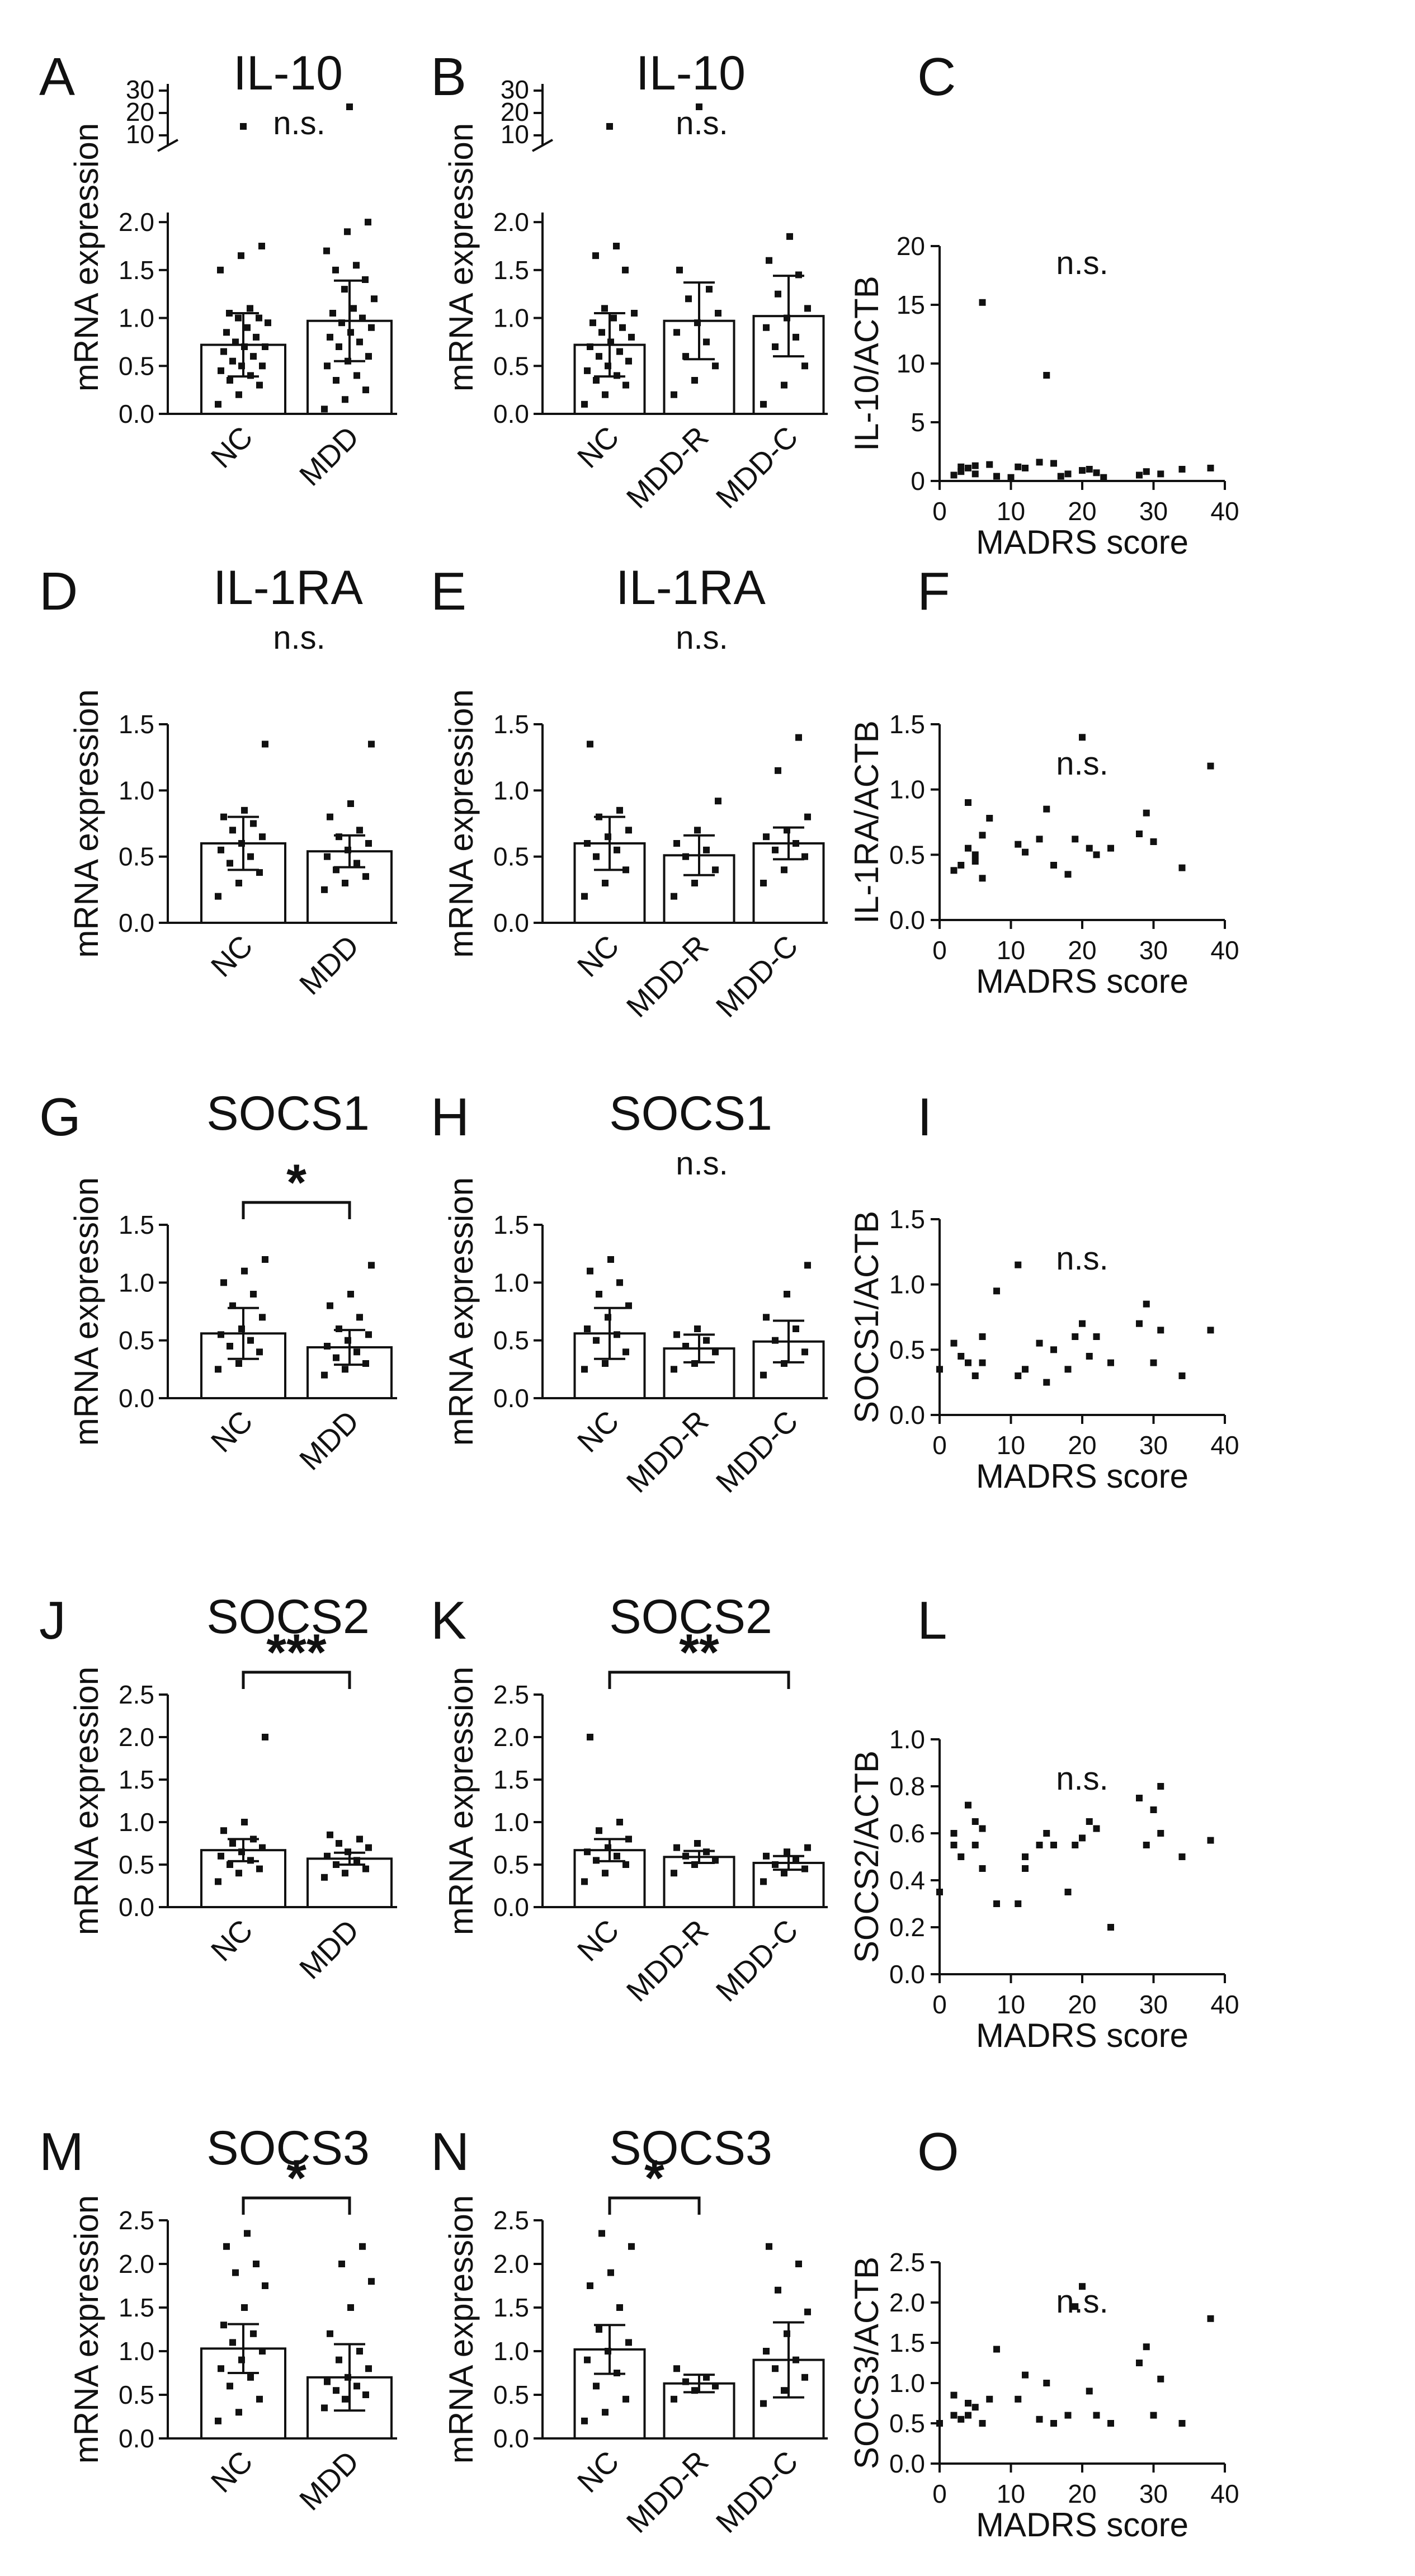 The width and height of the screenshot is (1415, 2576). What do you see at coordinates (136, 222) in the screenshot?
I see `y-tick-label: 2.0` at bounding box center [136, 222].